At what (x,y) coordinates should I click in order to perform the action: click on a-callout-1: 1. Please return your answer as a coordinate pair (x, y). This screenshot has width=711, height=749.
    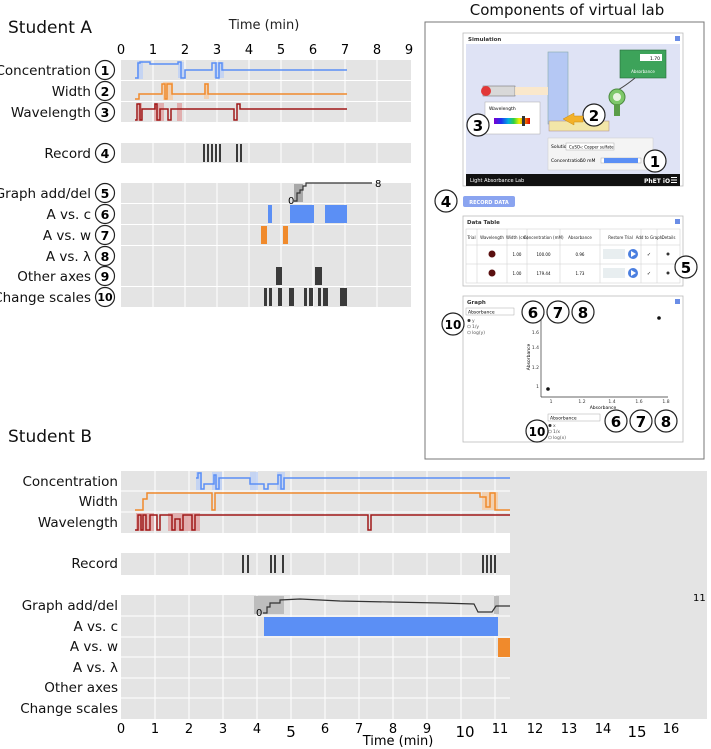
    Looking at the image, I should click on (105, 70).